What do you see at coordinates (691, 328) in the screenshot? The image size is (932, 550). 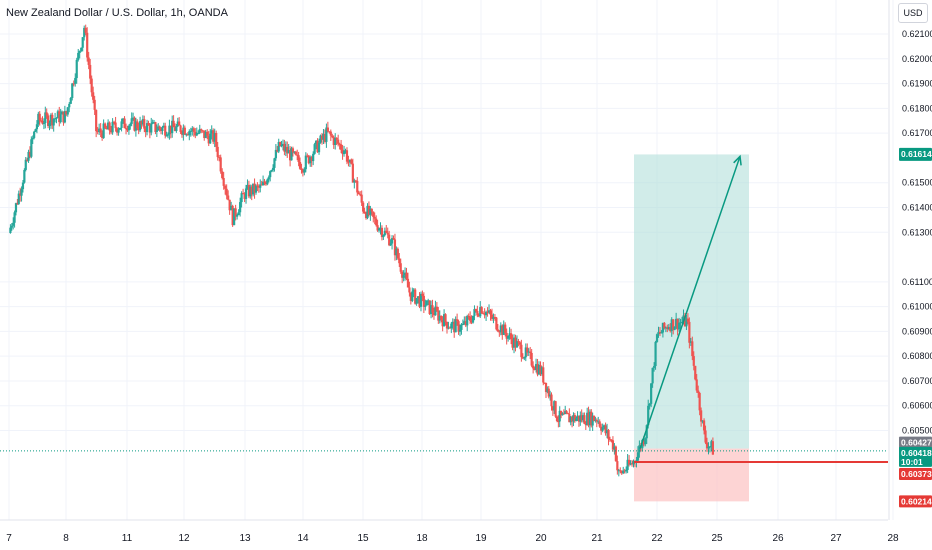 I see `position-zones` at bounding box center [691, 328].